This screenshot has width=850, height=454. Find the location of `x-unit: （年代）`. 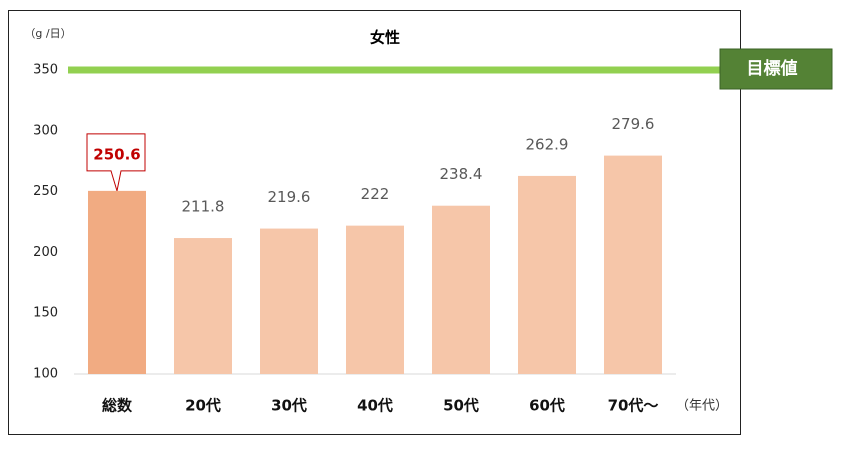

x-unit: （年代） is located at coordinates (702, 406).